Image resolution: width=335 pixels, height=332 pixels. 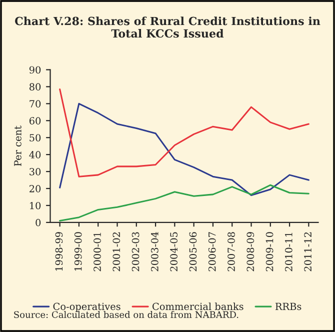 What do you see at coordinates (288, 306) in the screenshot?
I see `legend-label: RRBs` at bounding box center [288, 306].